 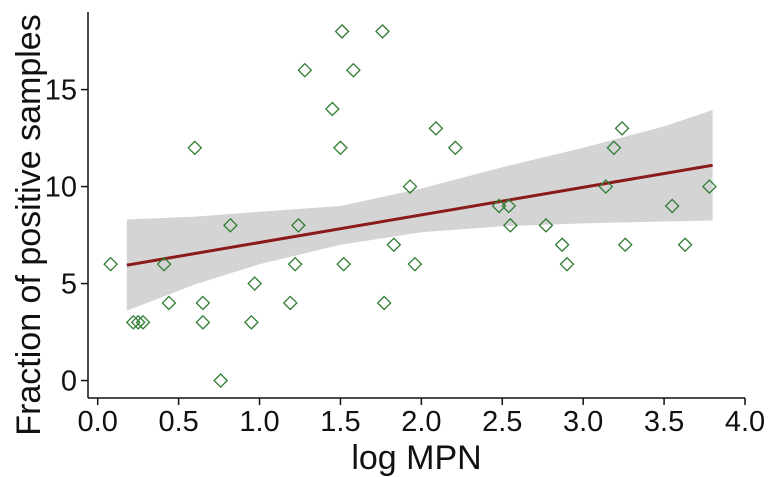 What do you see at coordinates (259, 422) in the screenshot?
I see `x-tick-label: 1.0` at bounding box center [259, 422].